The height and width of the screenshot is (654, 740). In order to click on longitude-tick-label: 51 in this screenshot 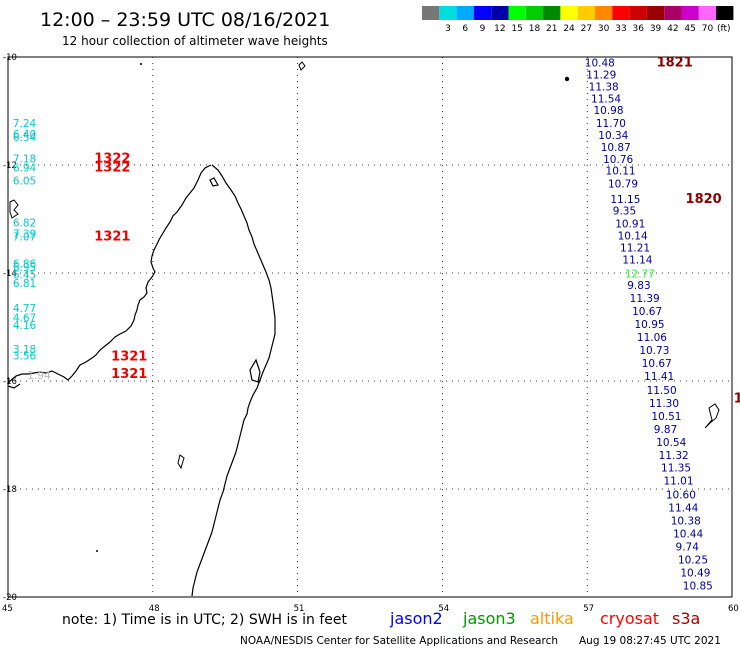, I will do `click(299, 609)`.